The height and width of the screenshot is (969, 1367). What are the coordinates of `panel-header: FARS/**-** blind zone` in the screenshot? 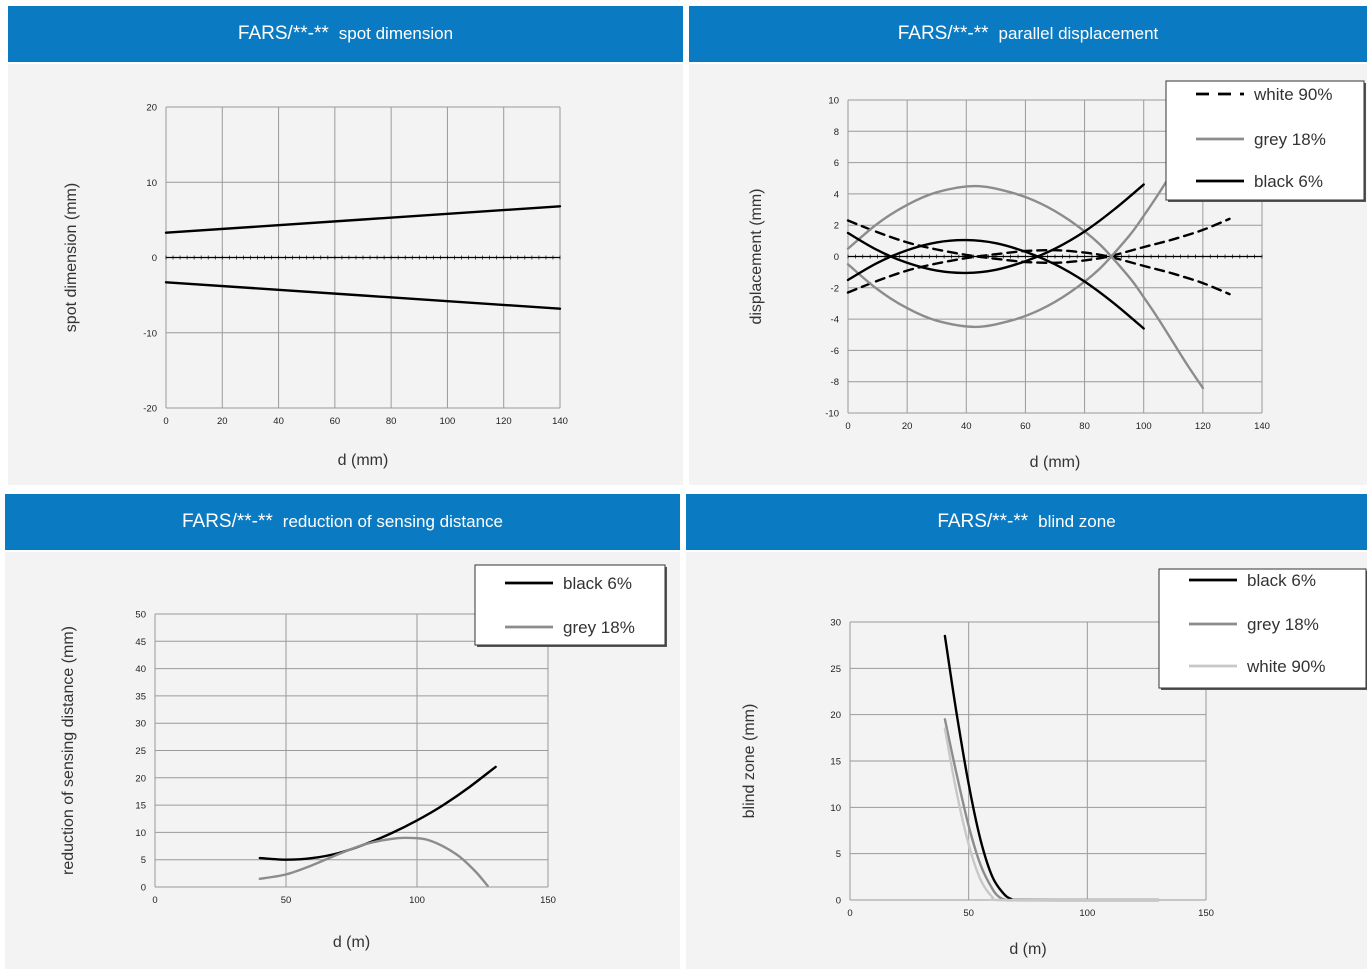 It's located at (1026, 522).